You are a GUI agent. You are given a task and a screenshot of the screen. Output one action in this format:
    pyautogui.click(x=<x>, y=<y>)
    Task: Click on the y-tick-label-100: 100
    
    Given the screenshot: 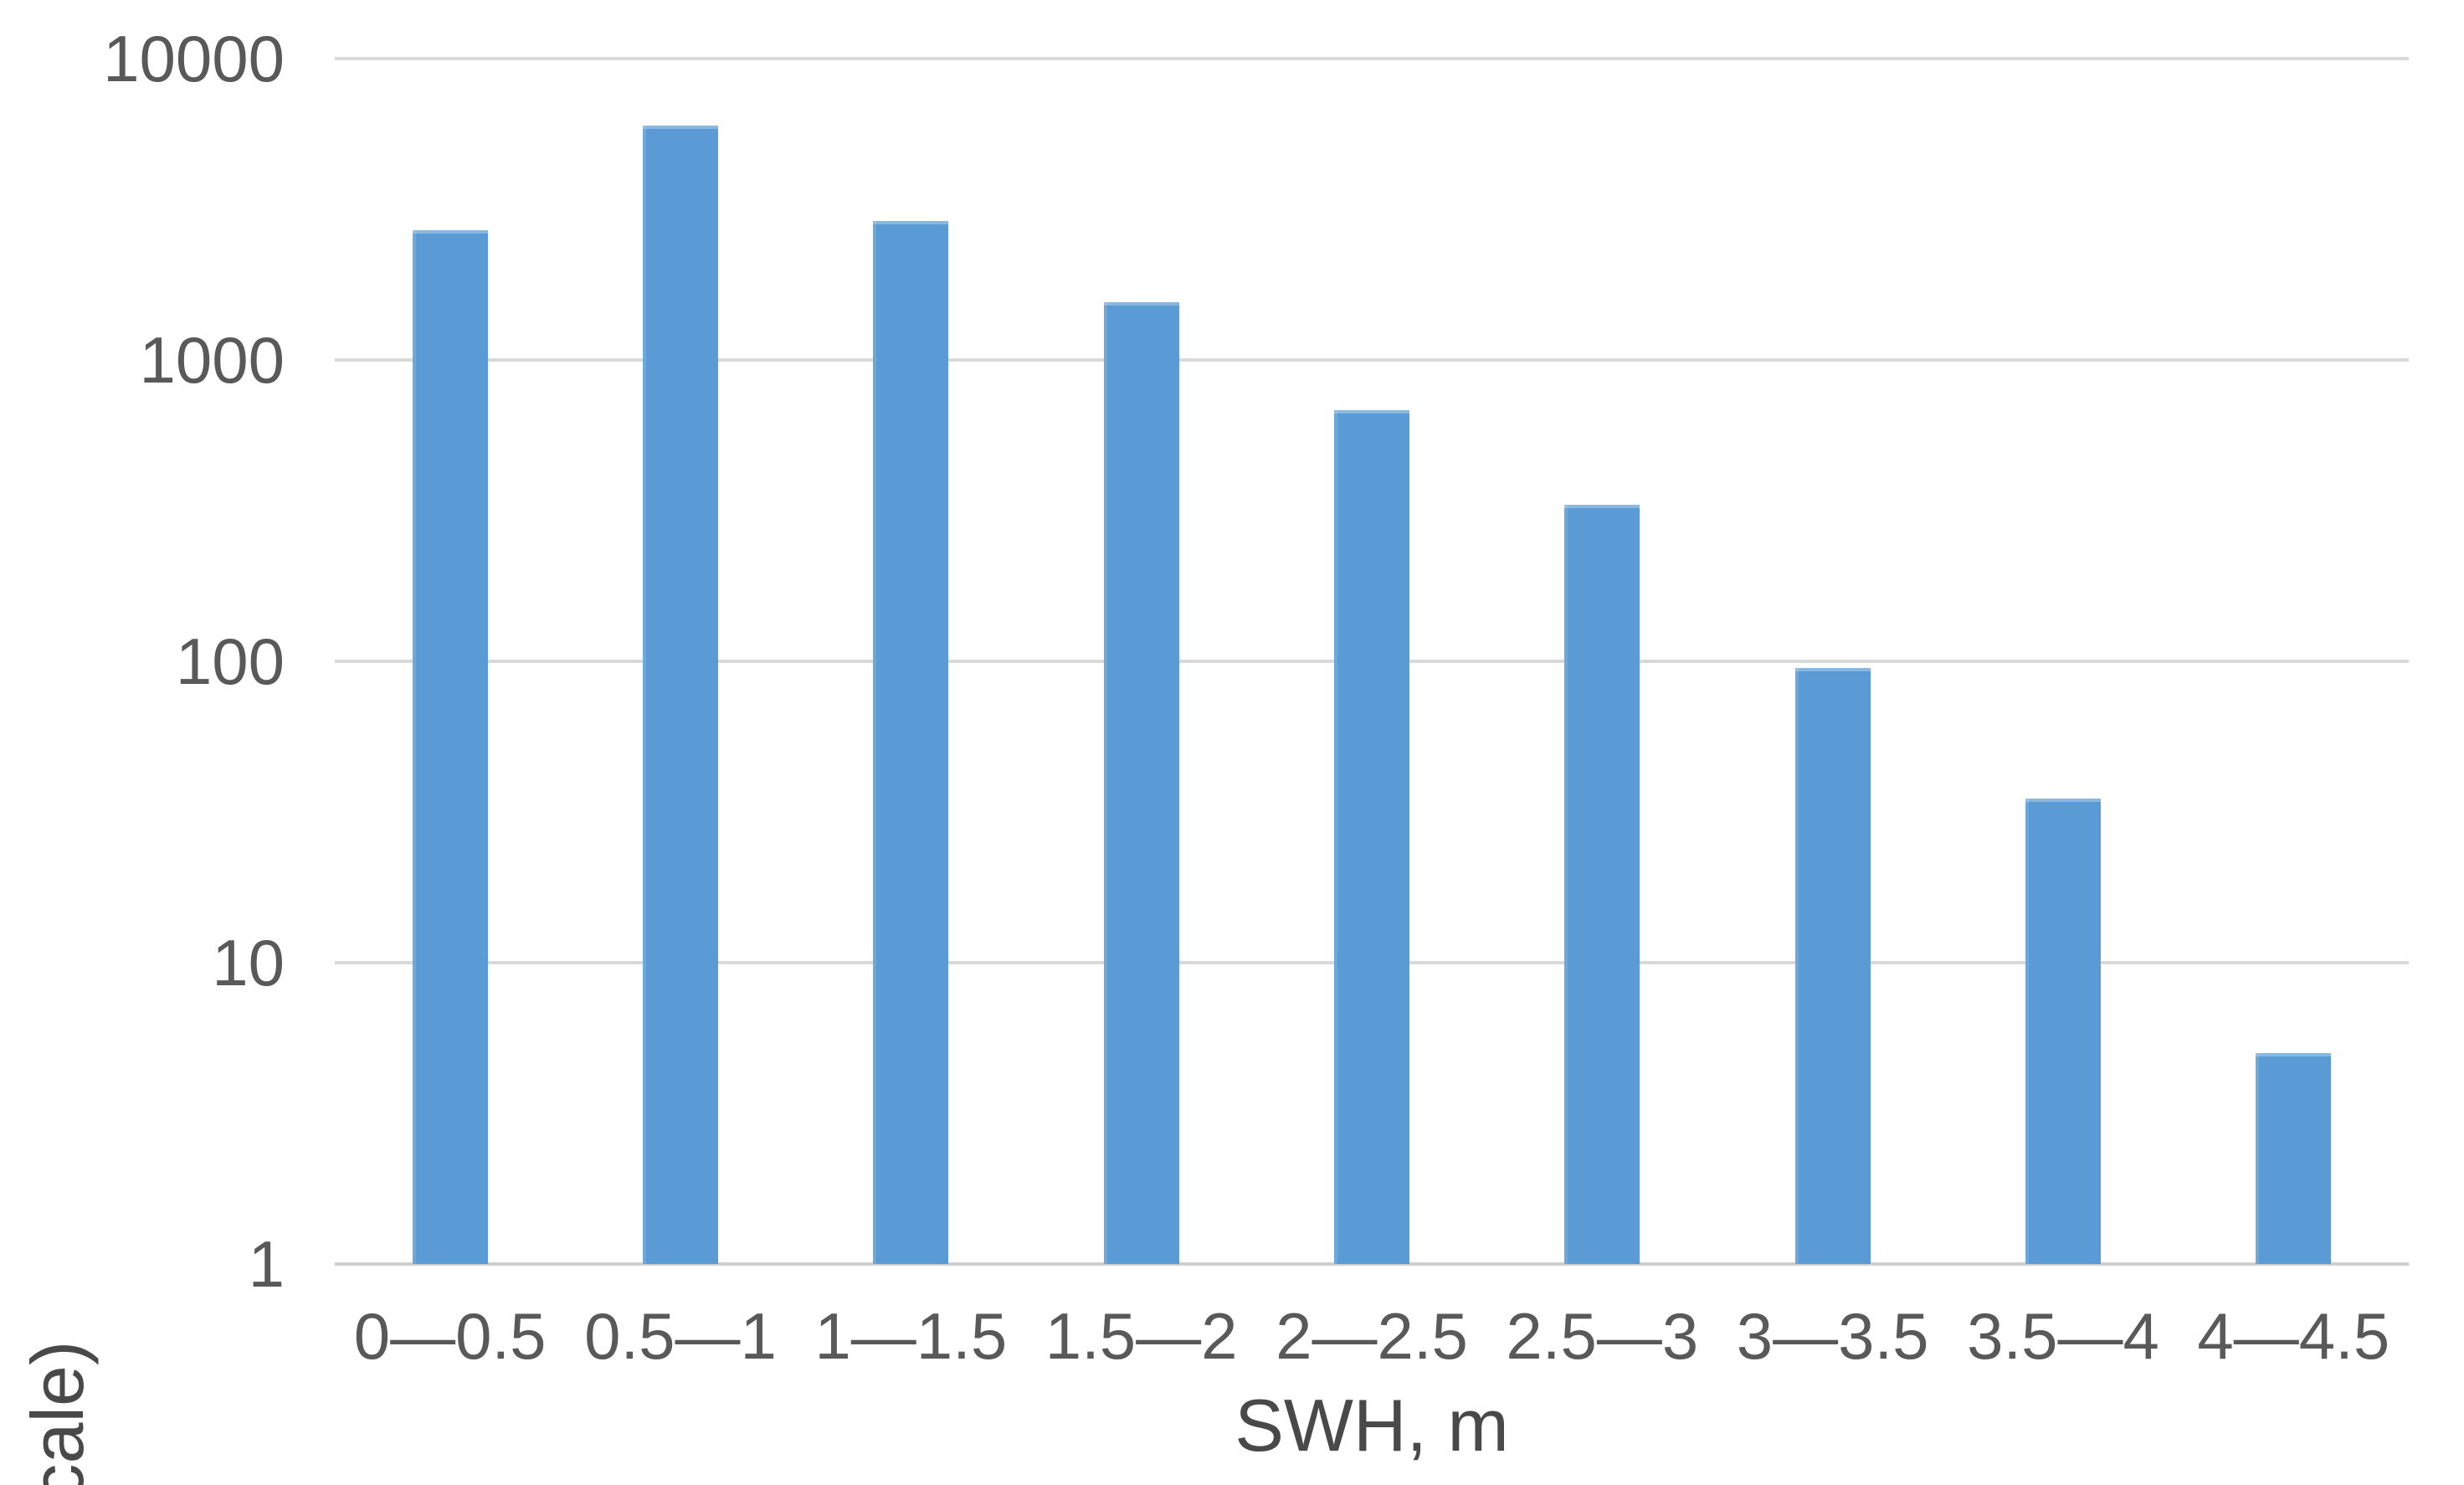 What is the action you would take?
    pyautogui.click(x=230, y=661)
    